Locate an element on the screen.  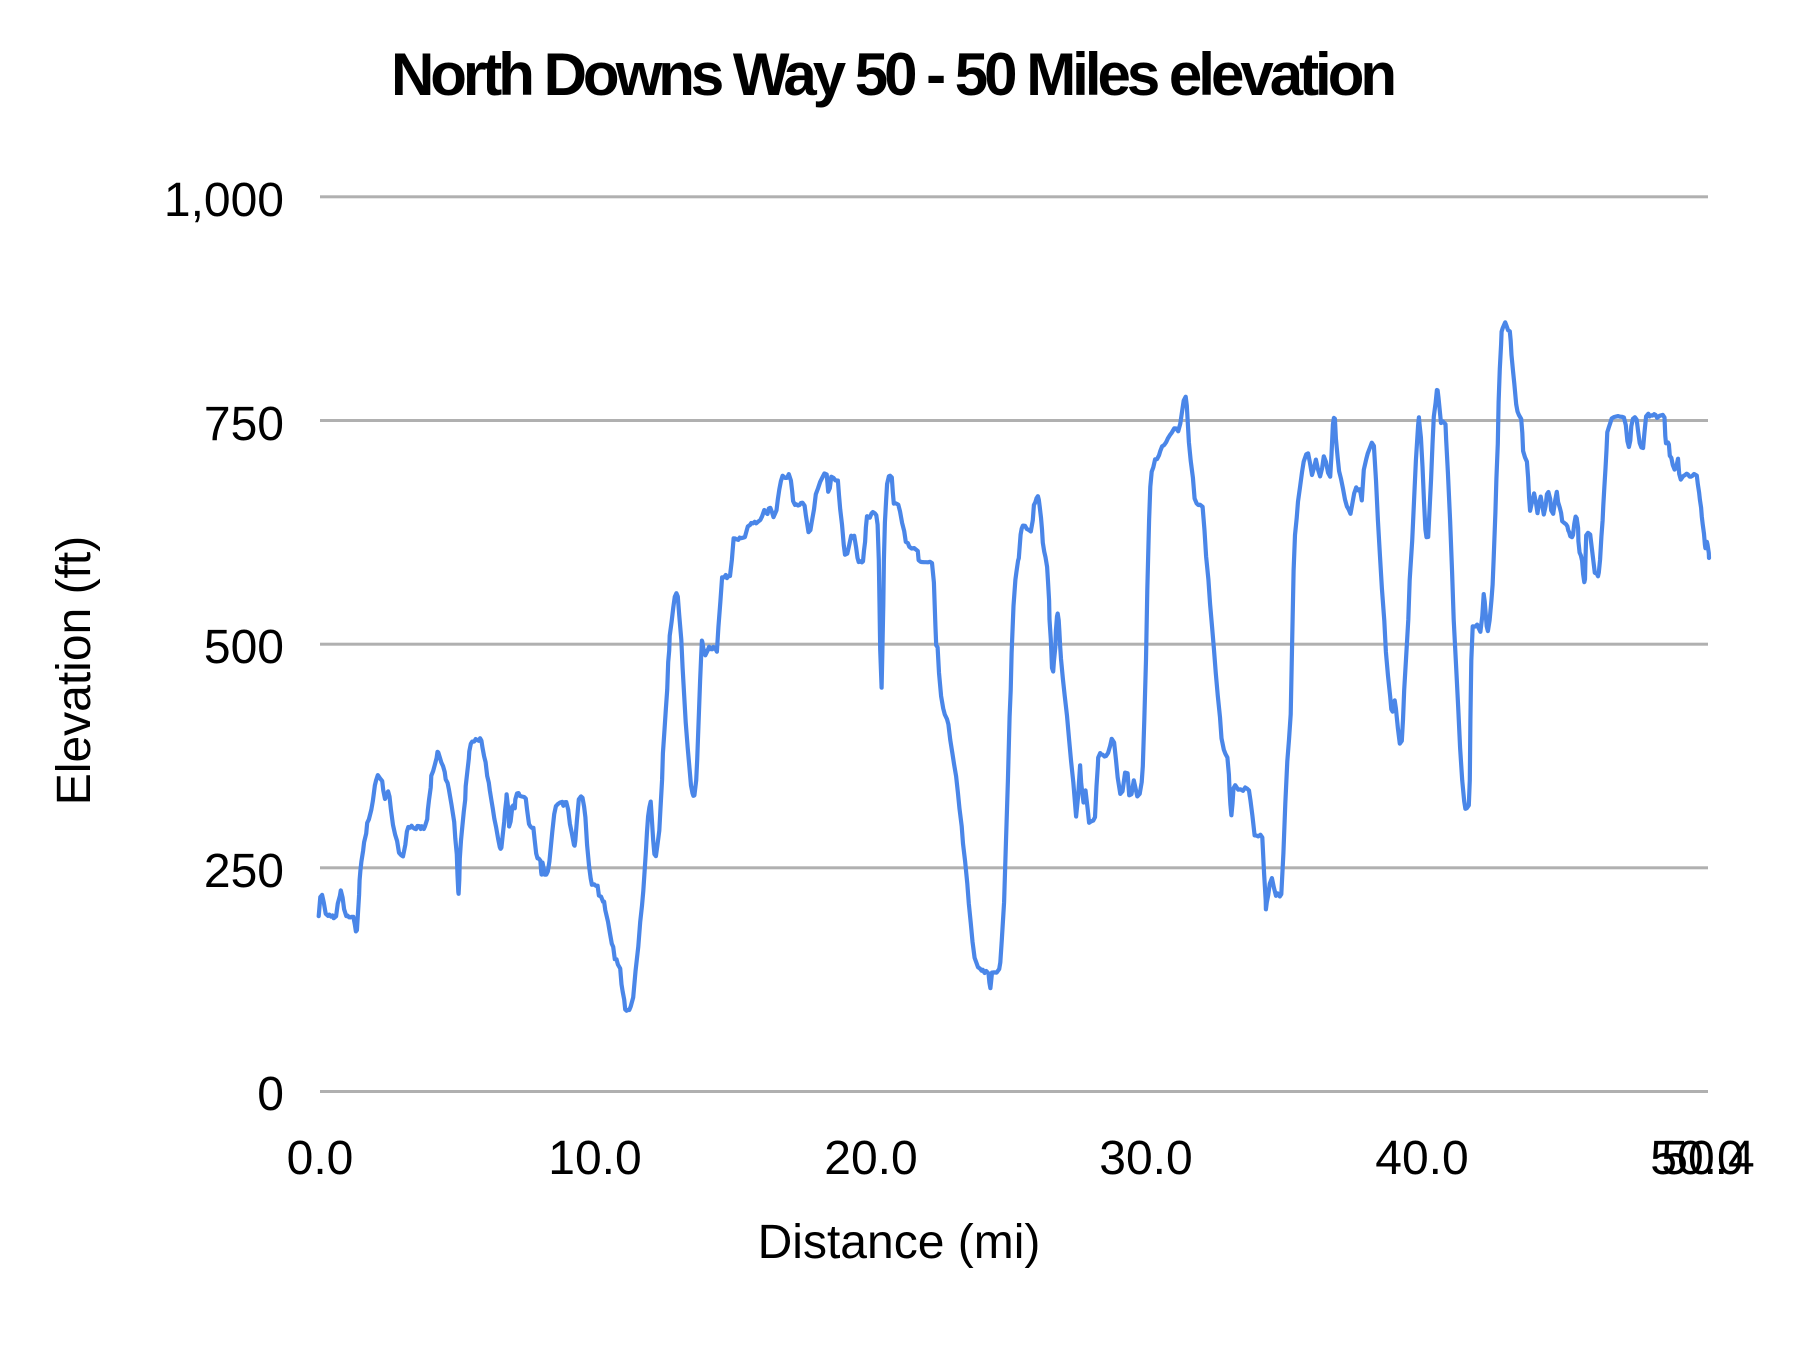
svg-text: 250 is located at coordinates (244, 871).